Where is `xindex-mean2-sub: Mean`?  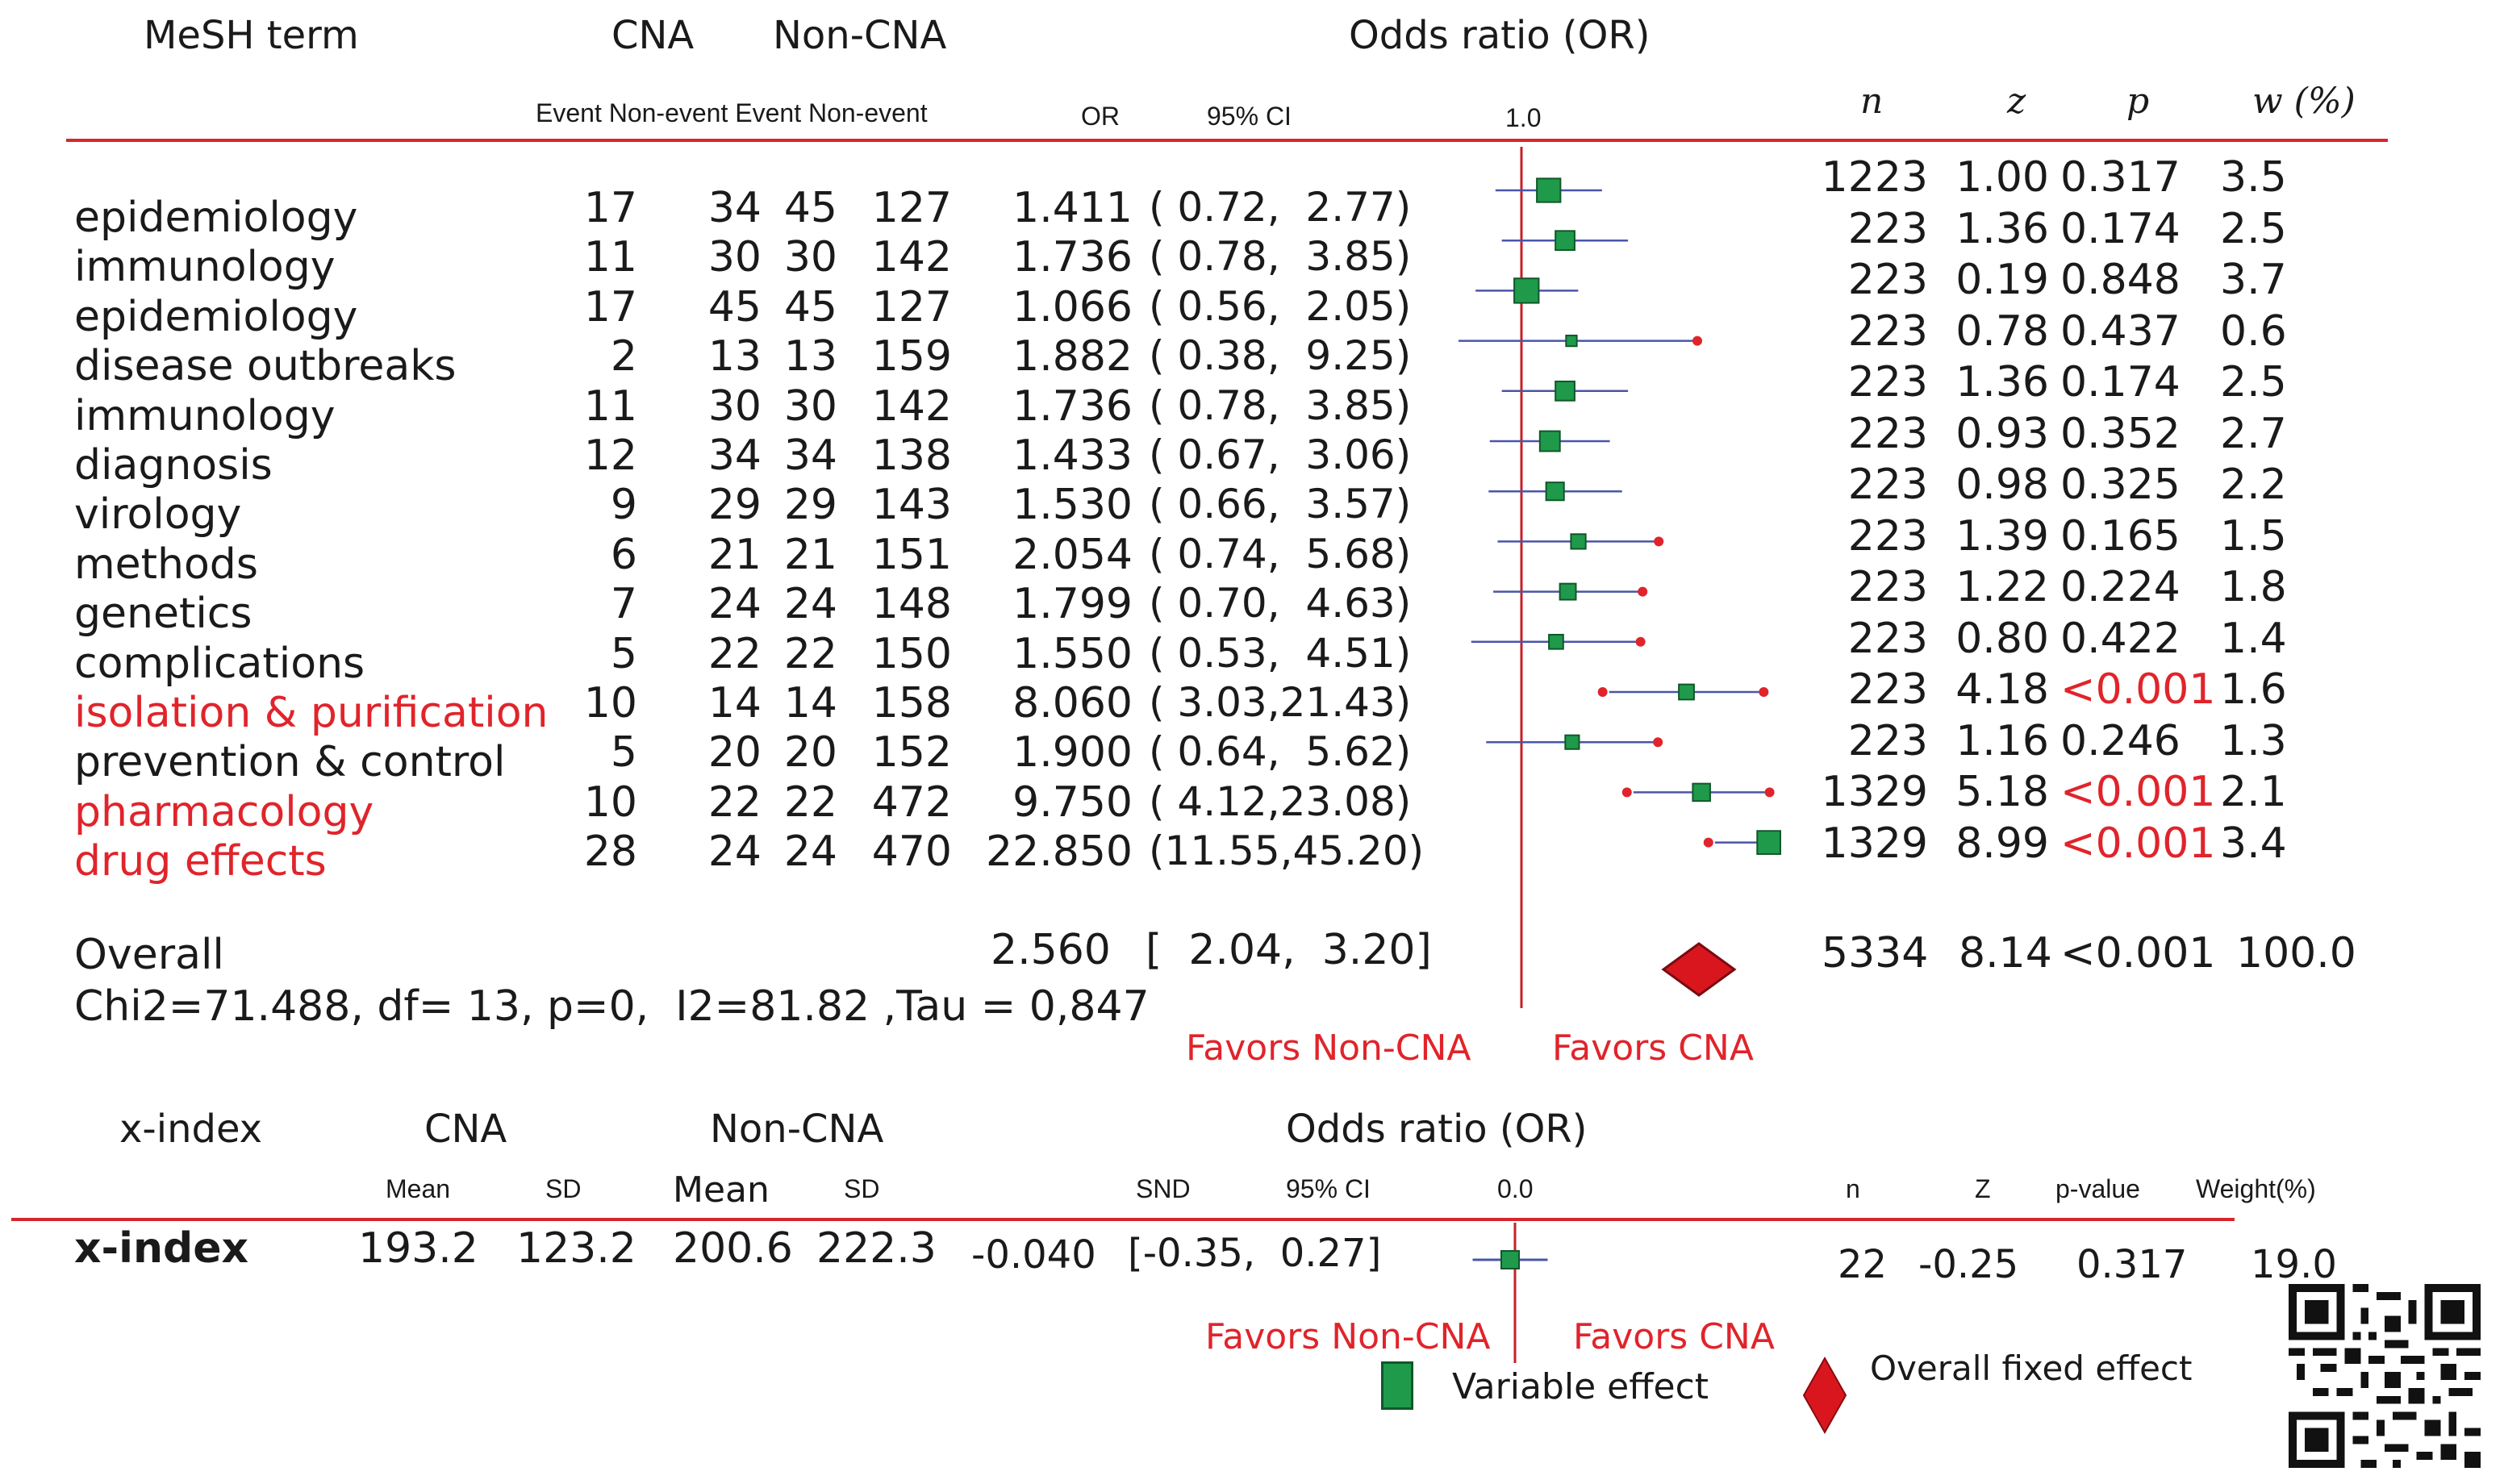
xindex-mean2-sub: Mean is located at coordinates (721, 1190).